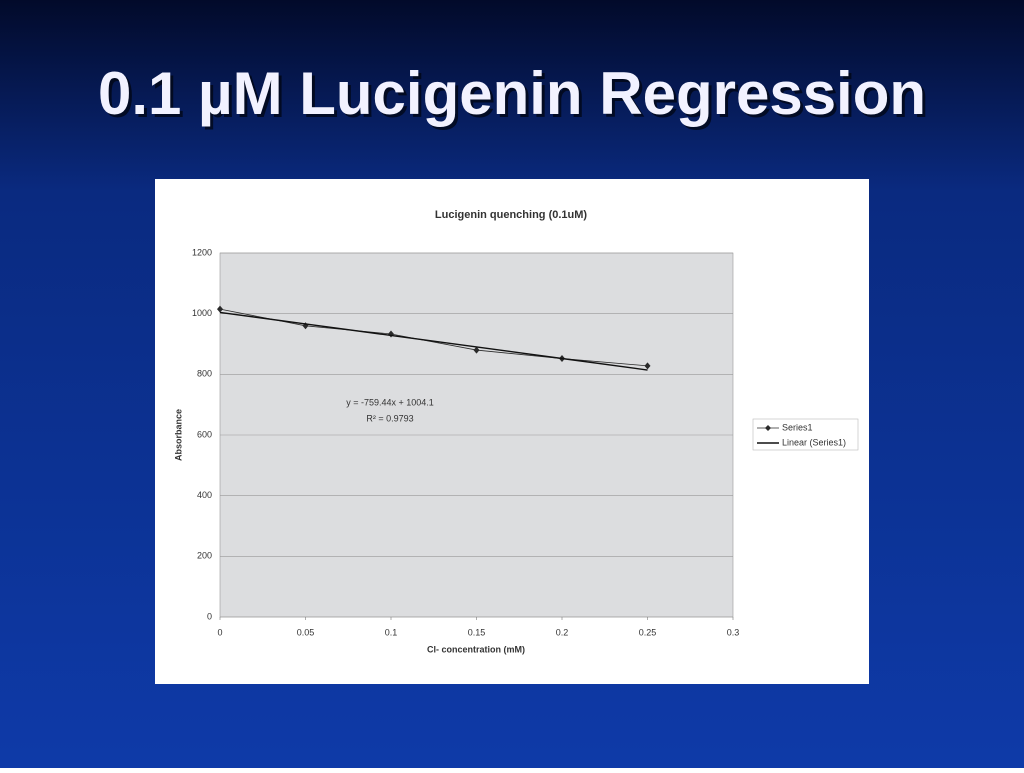 The width and height of the screenshot is (1024, 773). I want to click on equation: y = -759.44x + 1004.1, so click(390, 402).